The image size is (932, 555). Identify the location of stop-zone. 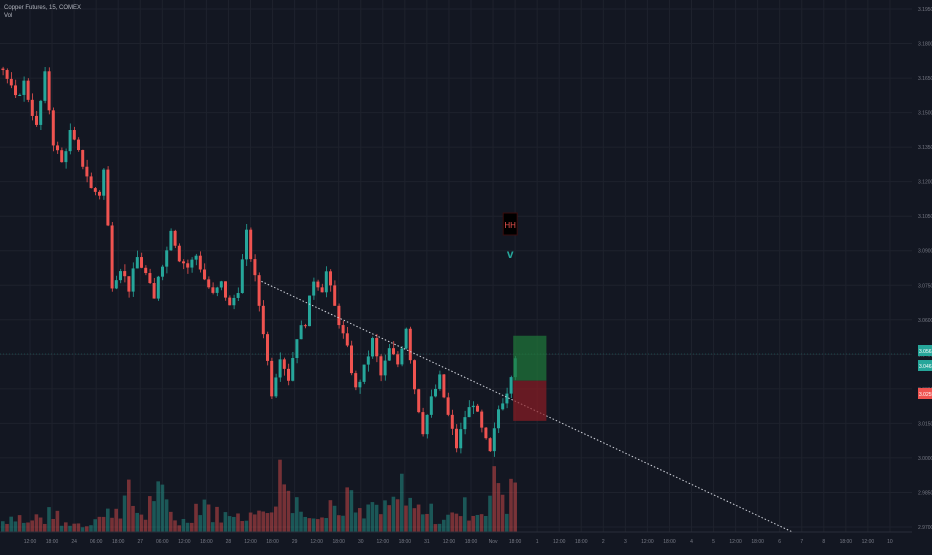
(530, 400).